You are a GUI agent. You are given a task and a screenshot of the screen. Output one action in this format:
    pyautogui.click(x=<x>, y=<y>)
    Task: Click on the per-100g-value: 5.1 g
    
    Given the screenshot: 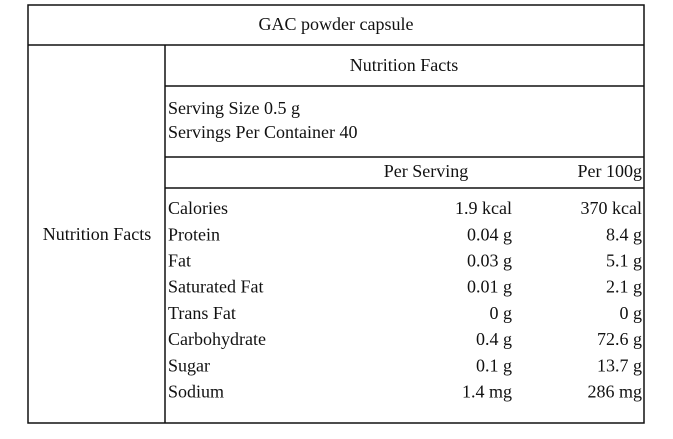 What is the action you would take?
    pyautogui.click(x=624, y=261)
    